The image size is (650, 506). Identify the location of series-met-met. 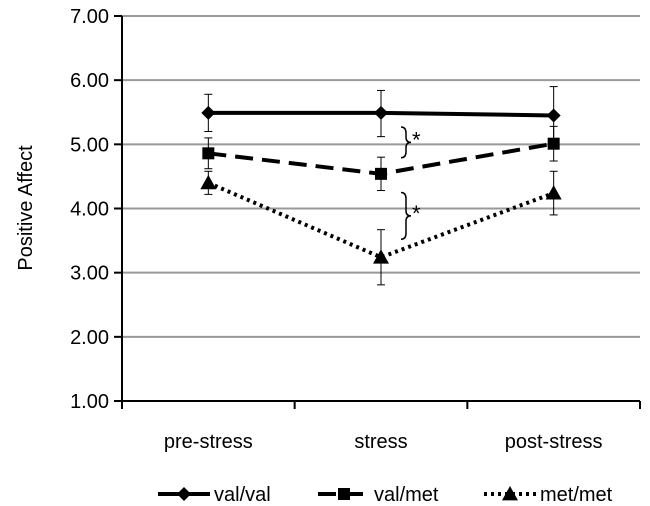
(381, 228).